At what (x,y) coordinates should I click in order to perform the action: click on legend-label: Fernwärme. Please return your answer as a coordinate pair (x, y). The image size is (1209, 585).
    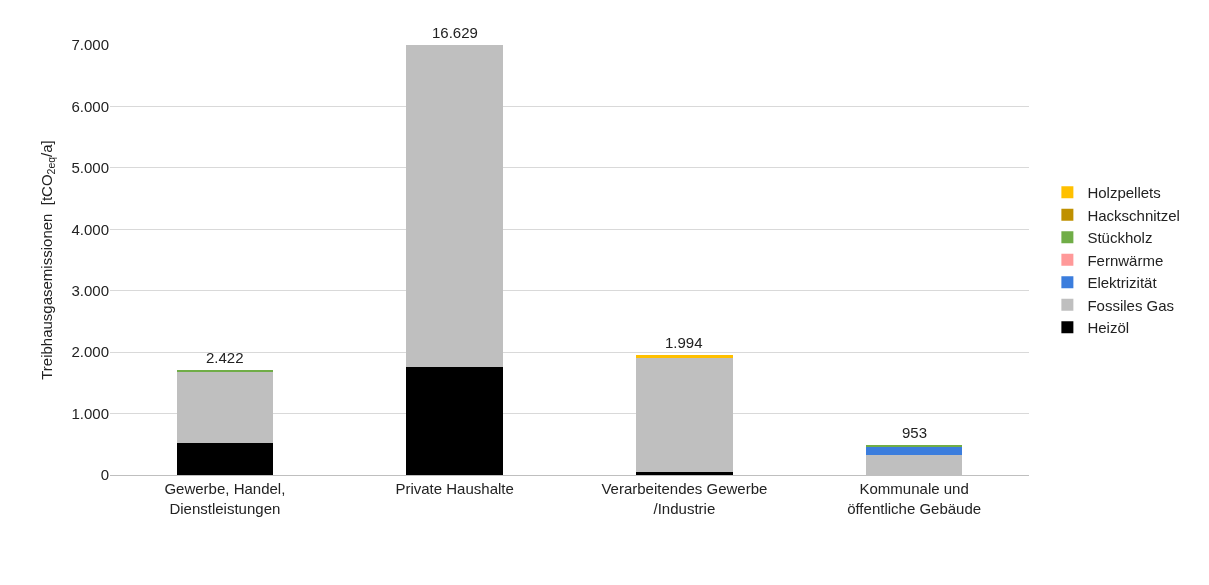
    Looking at the image, I should click on (1125, 260).